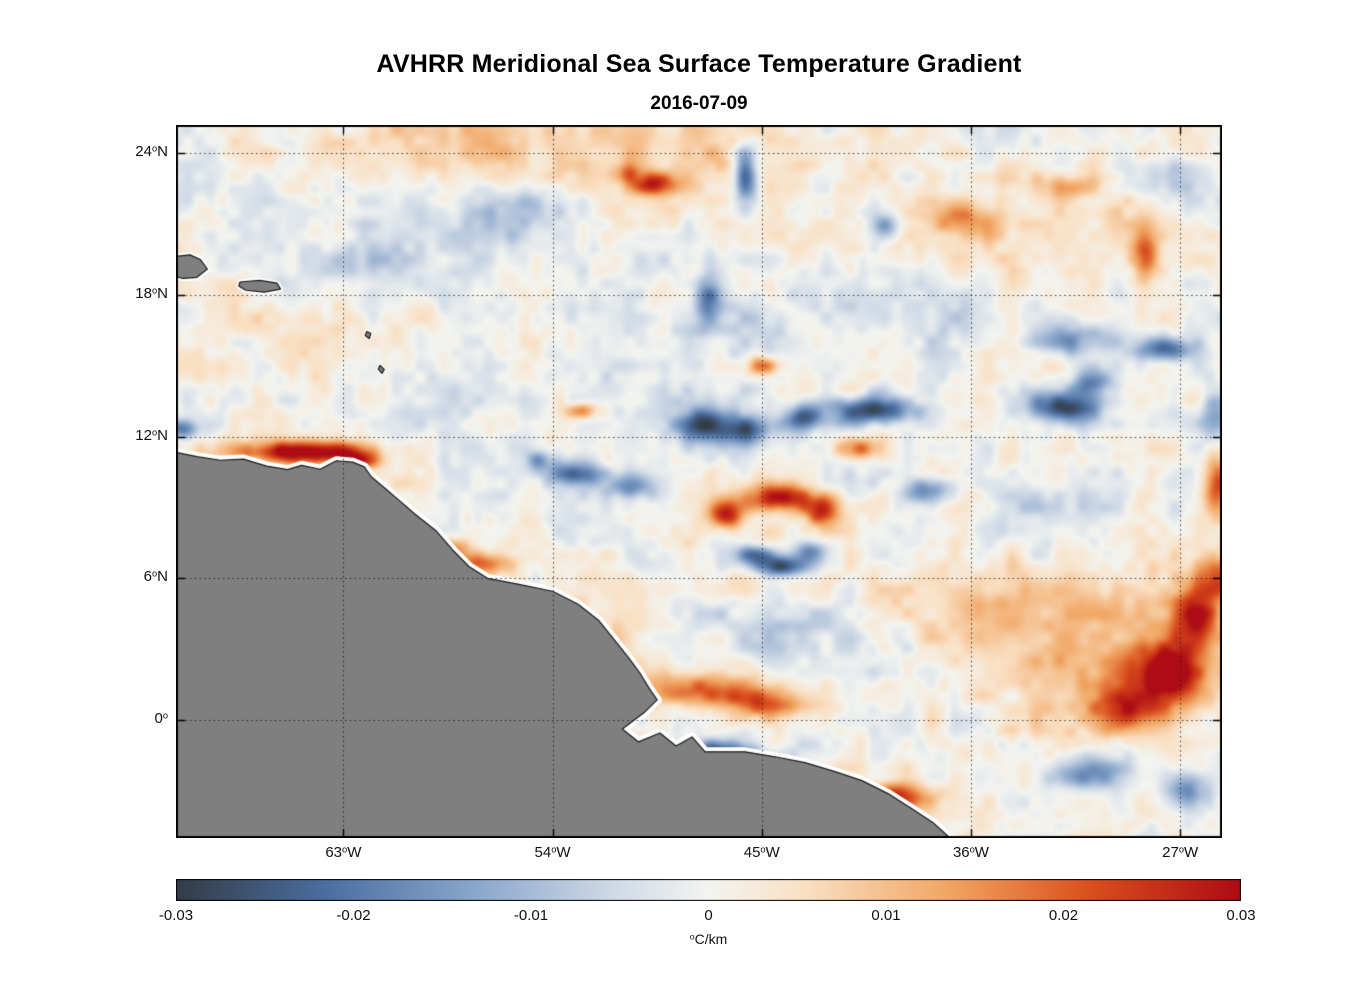  I want to click on y-tick-label-12N: 12oN, so click(151, 435).